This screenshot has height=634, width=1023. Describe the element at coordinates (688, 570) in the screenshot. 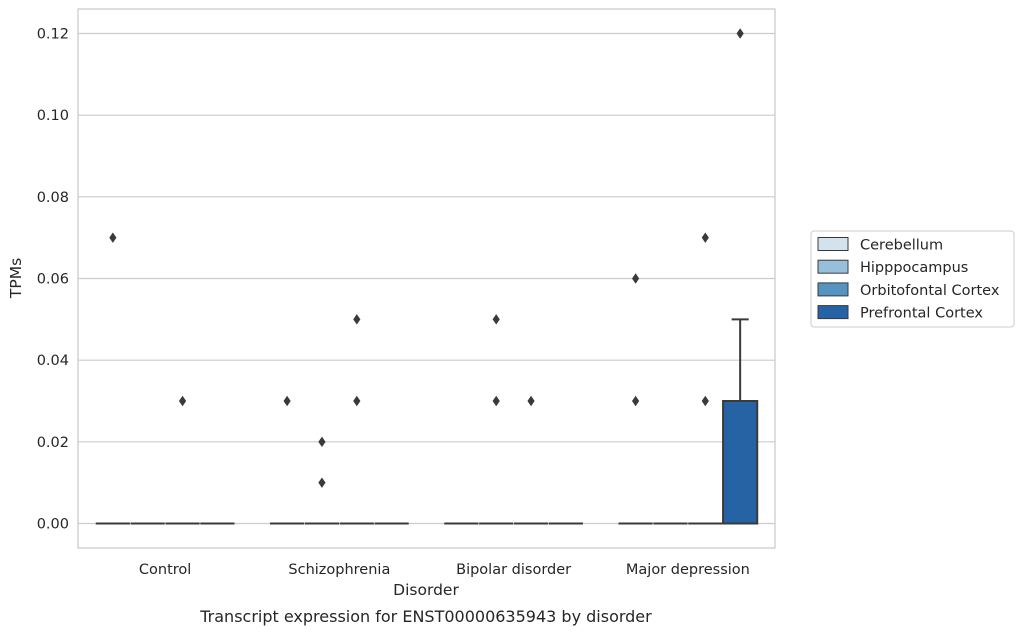

I see `x-tick-label: Major depression` at that location.